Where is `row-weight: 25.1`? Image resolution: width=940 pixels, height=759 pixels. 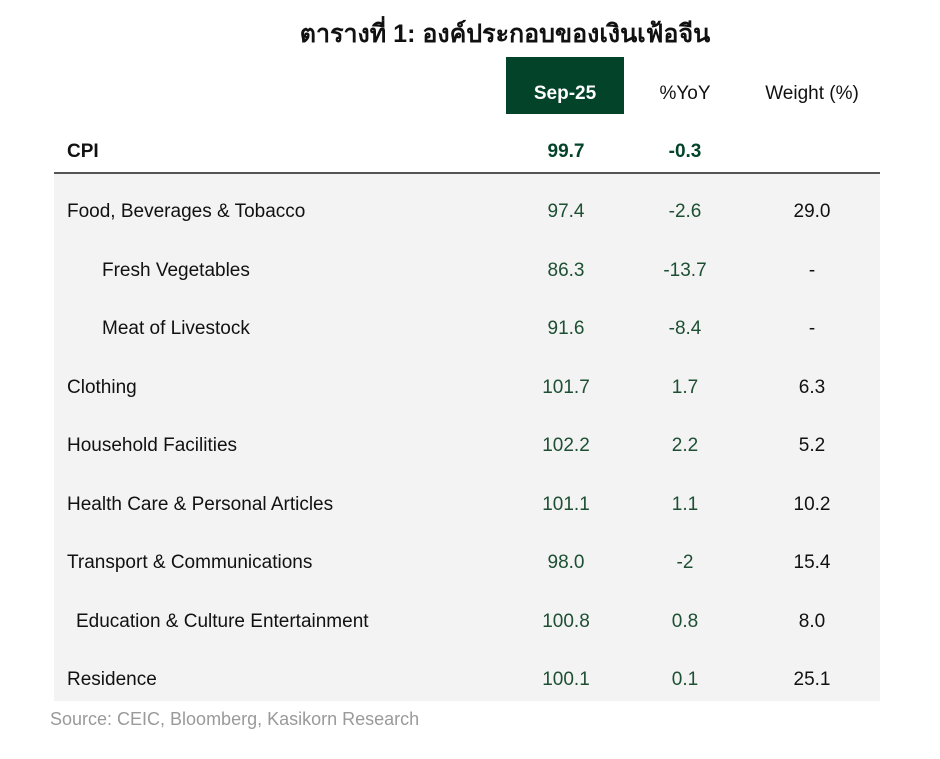
row-weight: 25.1 is located at coordinates (812, 679).